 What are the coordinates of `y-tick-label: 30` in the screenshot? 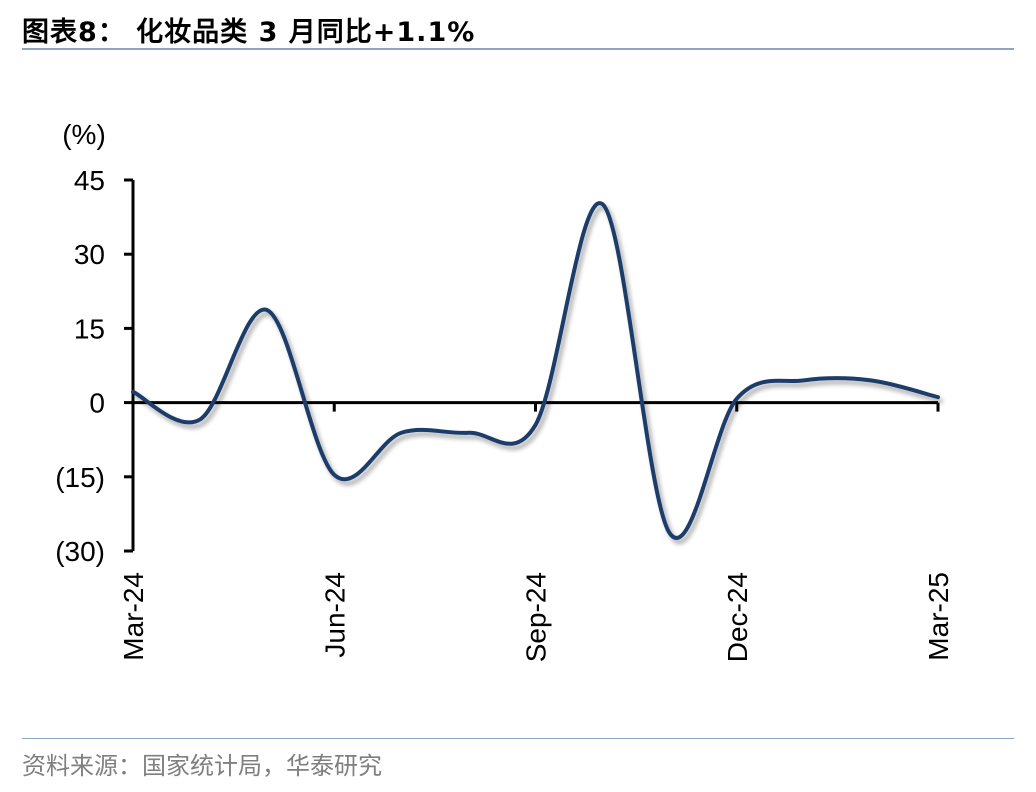 It's located at (89, 254).